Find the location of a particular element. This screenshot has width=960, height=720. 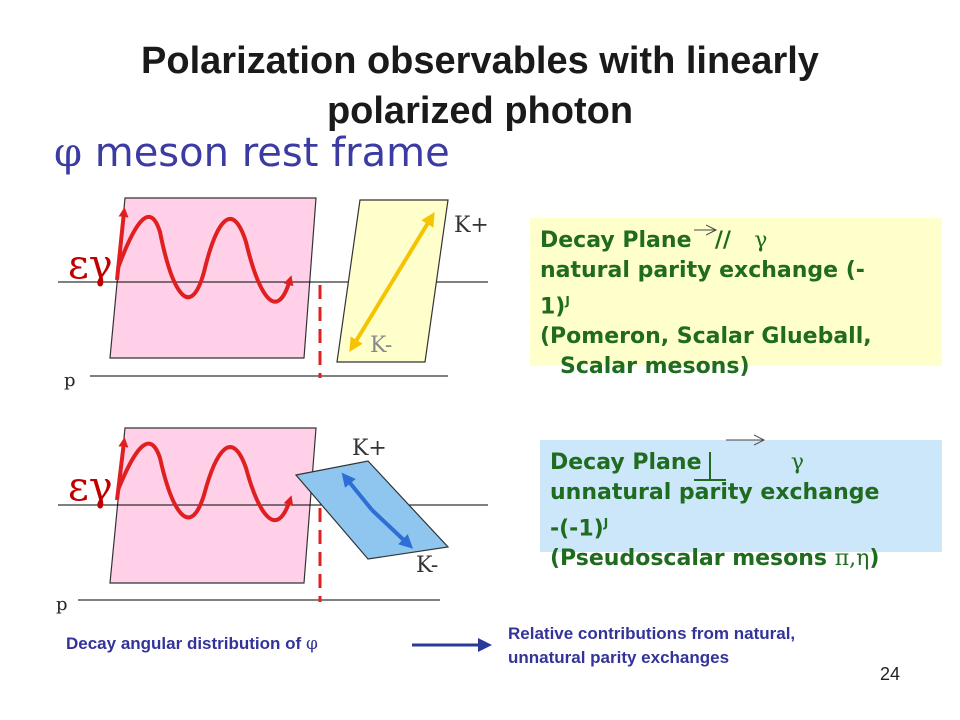

relative-contributions-line-1: Relative contributions from natural, is located at coordinates (652, 633).